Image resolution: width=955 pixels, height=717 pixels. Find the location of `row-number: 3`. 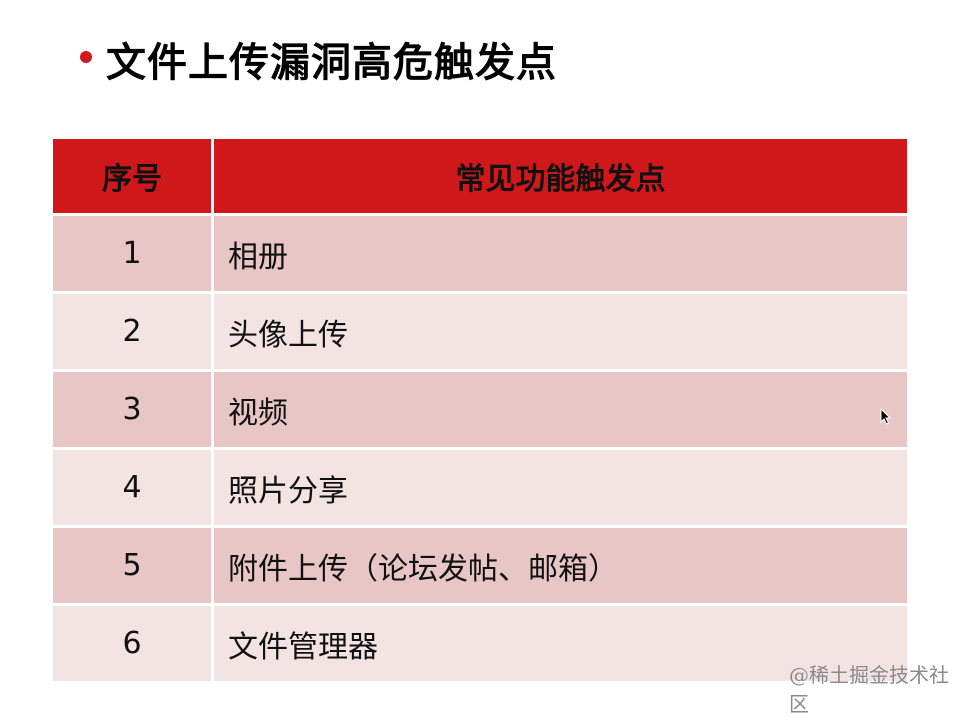

row-number: 3 is located at coordinates (132, 409).